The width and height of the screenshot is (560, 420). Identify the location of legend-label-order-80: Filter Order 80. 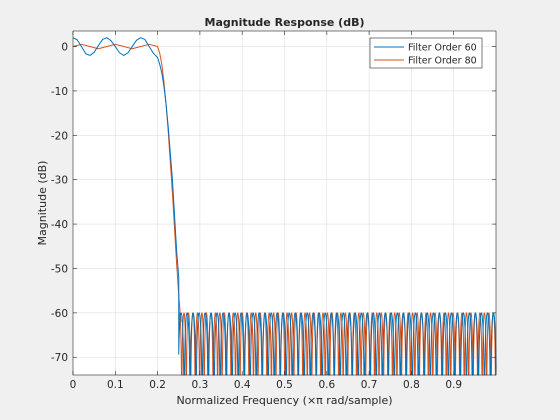
(442, 61).